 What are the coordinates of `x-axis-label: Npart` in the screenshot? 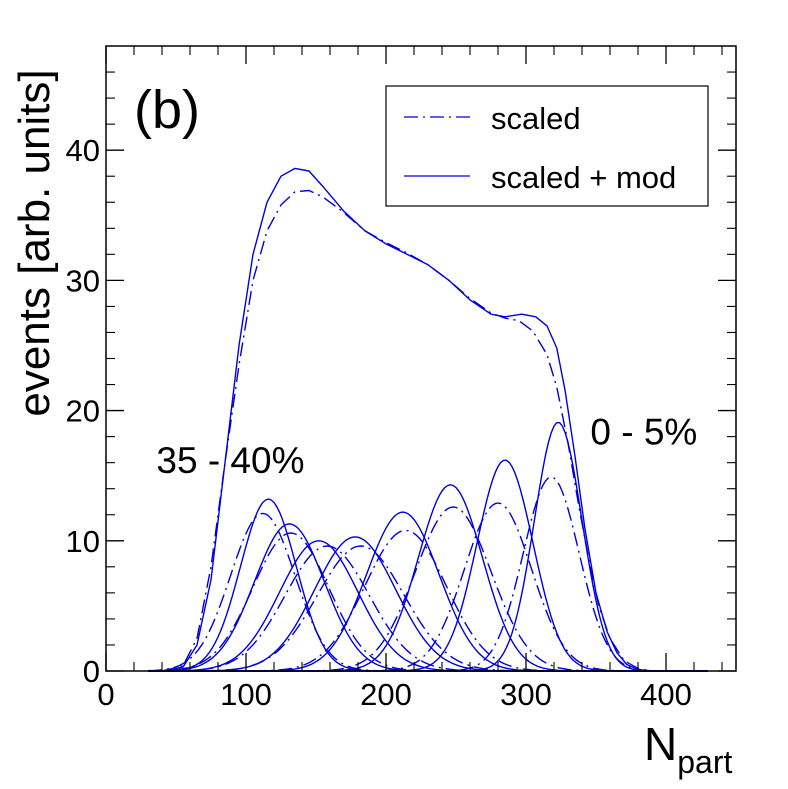 It's located at (688, 749).